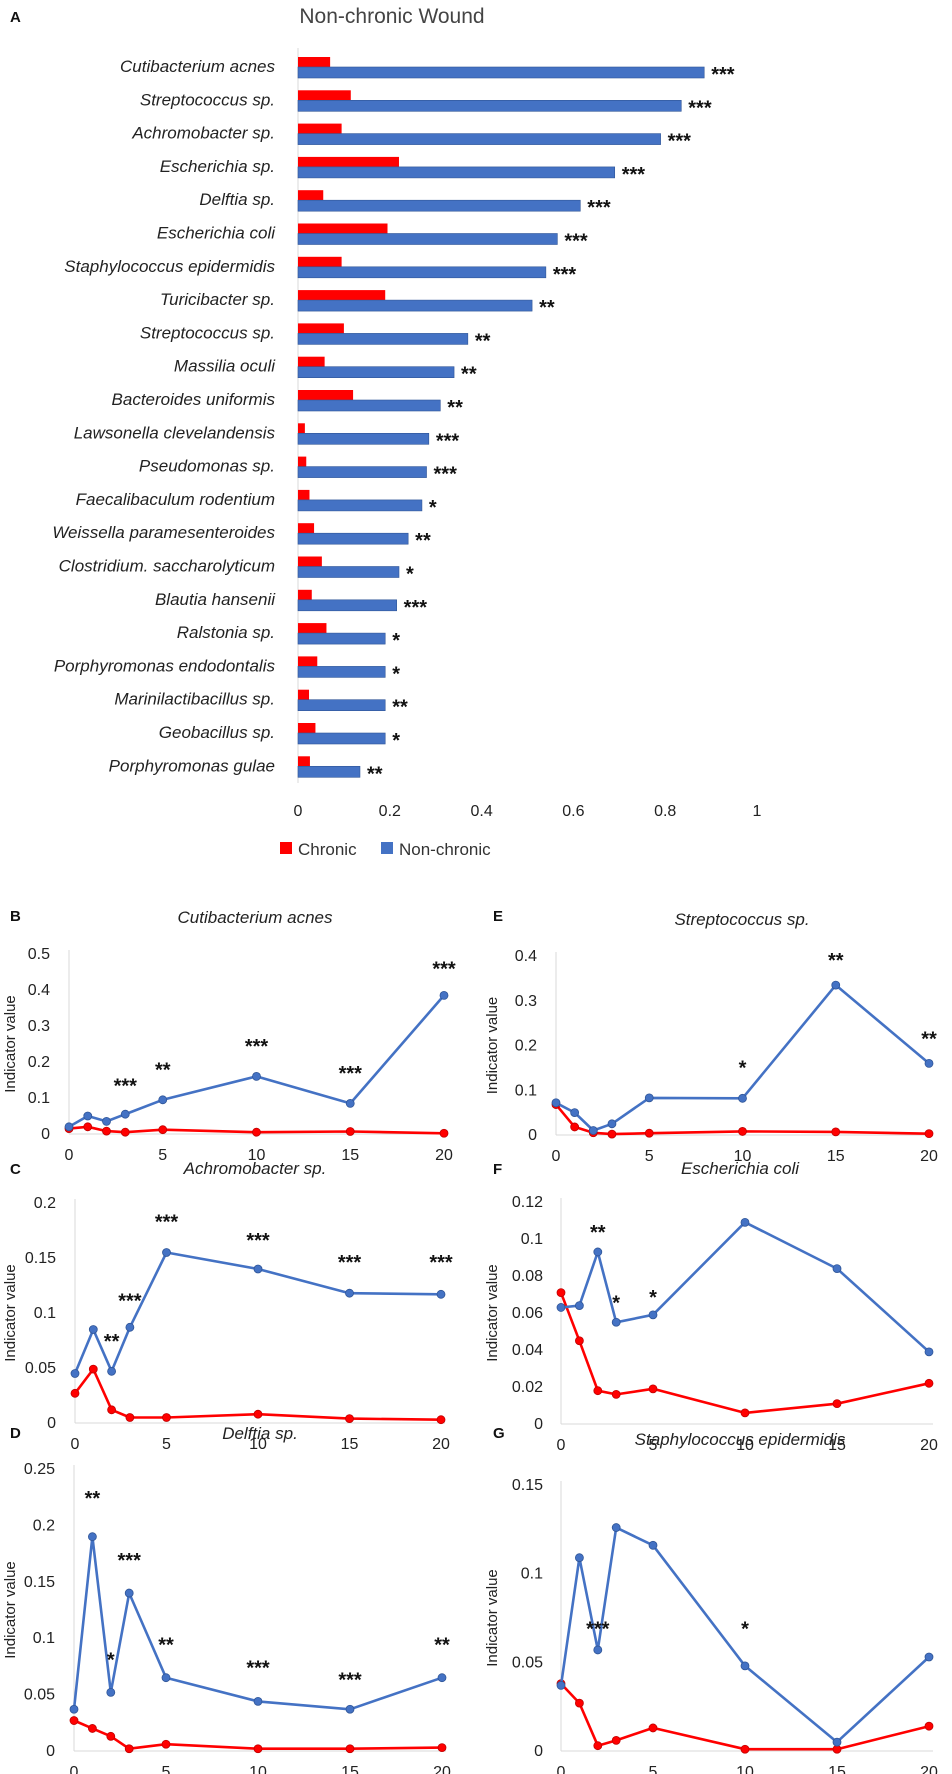 Image resolution: width=952 pixels, height=1774 pixels. Describe the element at coordinates (225, 366) in the screenshot. I see `category-label: Massilia oculi` at that location.